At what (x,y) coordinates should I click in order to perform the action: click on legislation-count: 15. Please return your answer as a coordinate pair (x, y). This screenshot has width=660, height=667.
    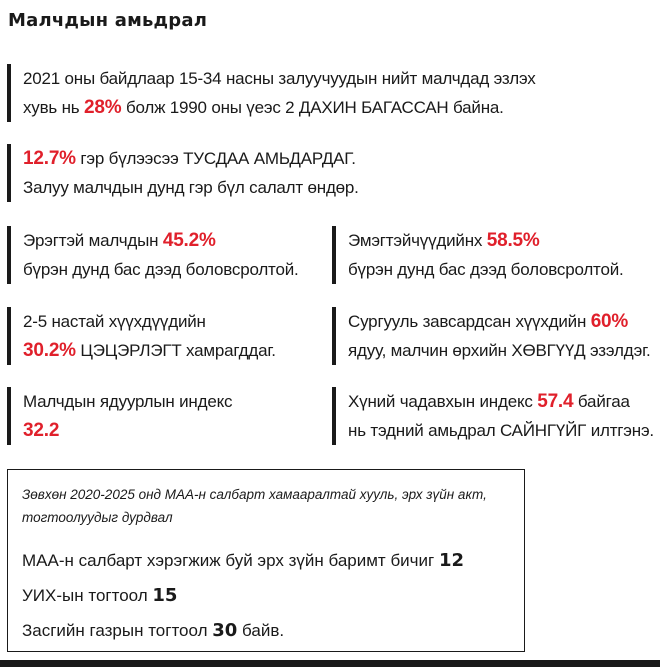
    Looking at the image, I should click on (165, 595).